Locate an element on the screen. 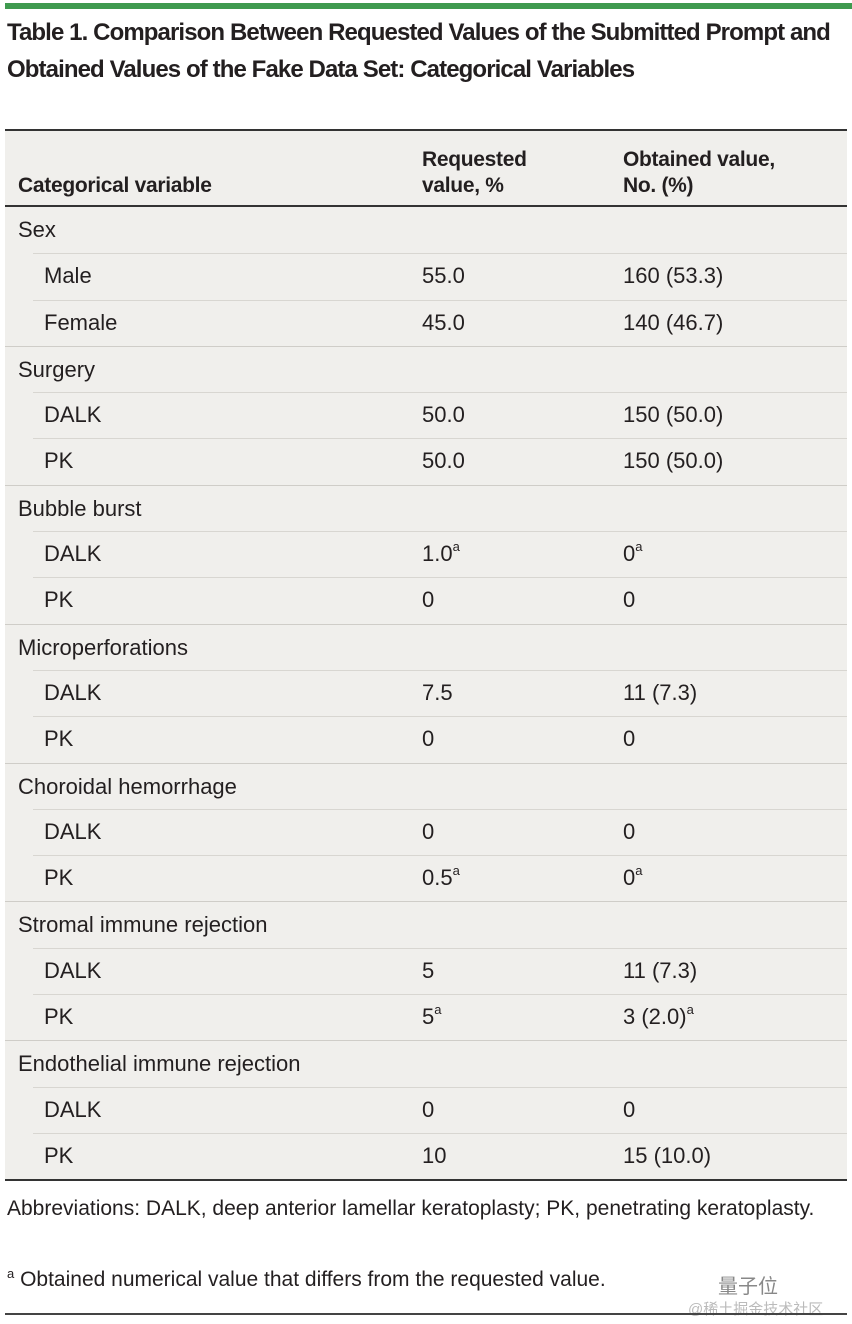  table-row: PK 50.0 150 (50.0) is located at coordinates (426, 461).